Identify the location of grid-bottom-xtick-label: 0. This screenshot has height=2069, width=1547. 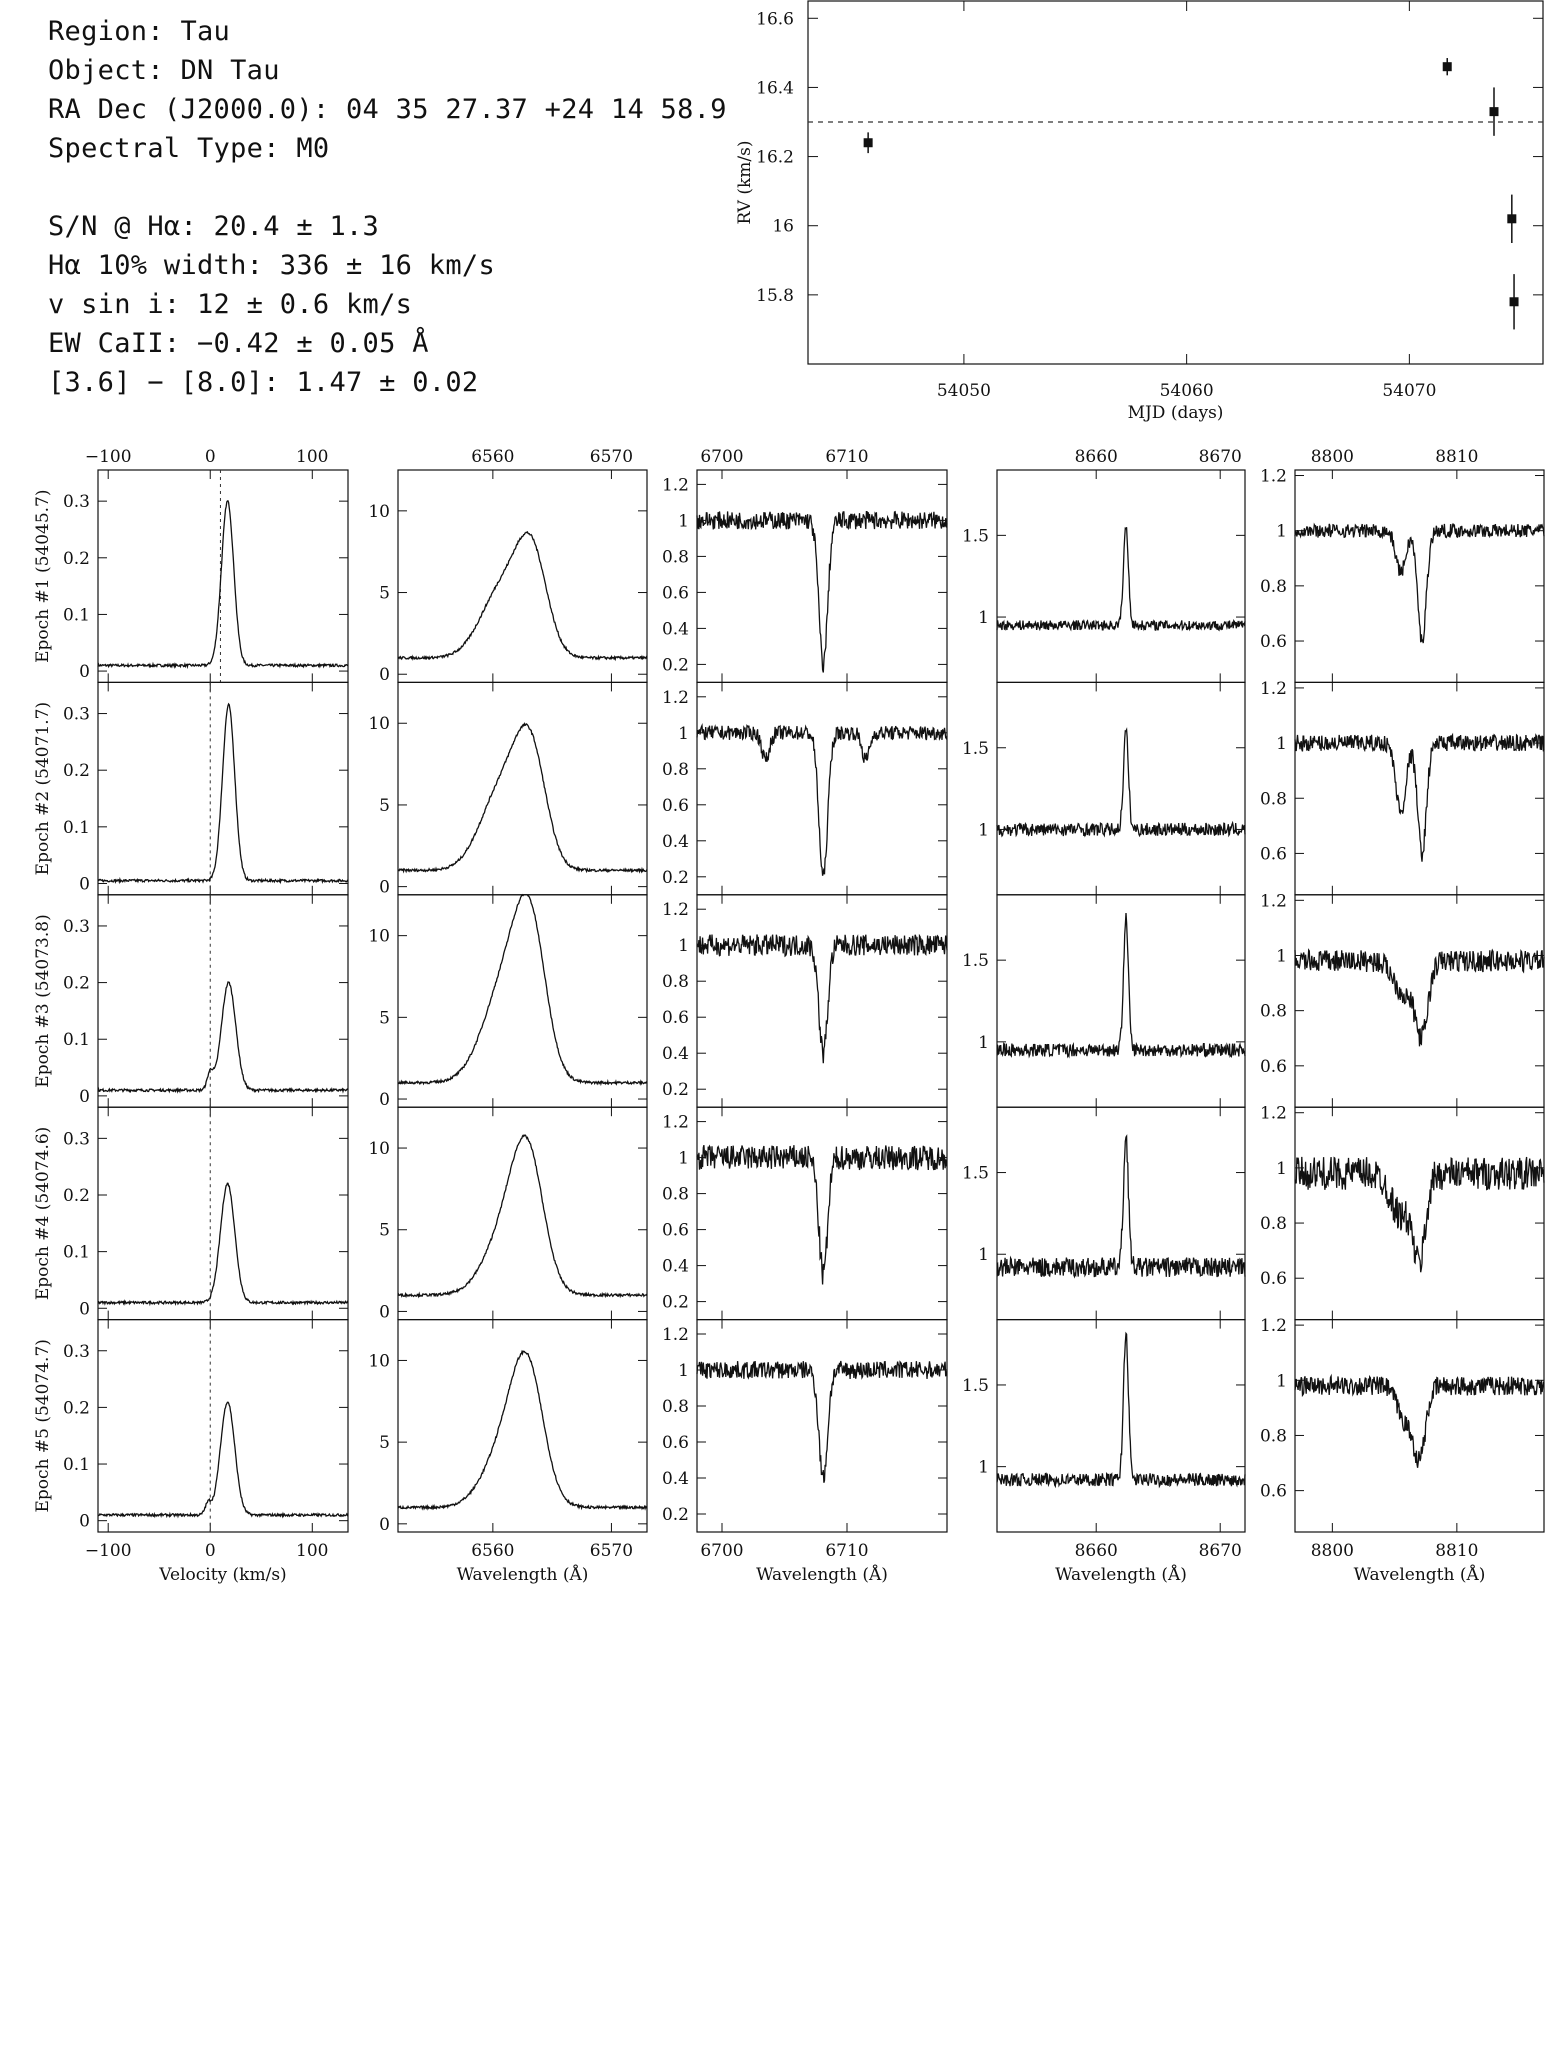
(210, 1551).